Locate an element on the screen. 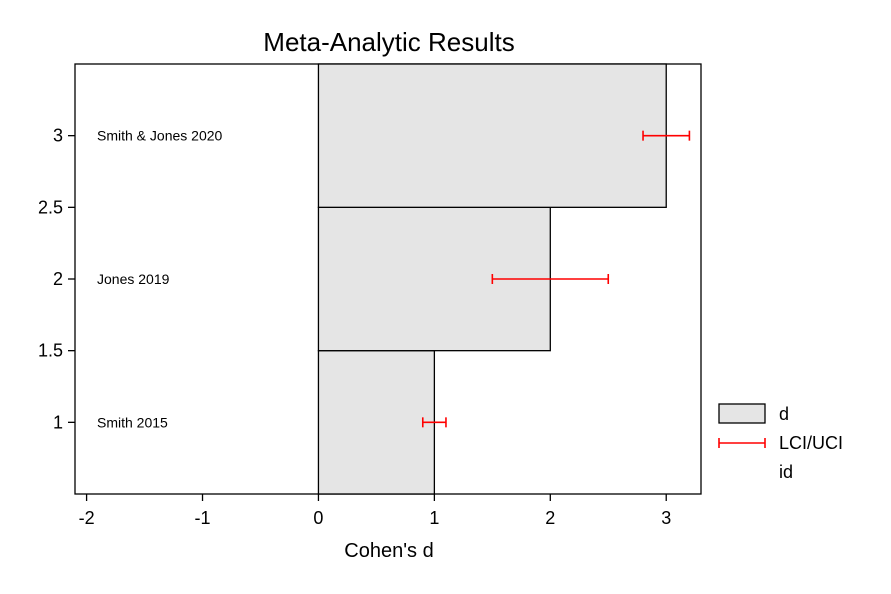 This screenshot has height=594, width=891. legend-item: id is located at coordinates (786, 472).